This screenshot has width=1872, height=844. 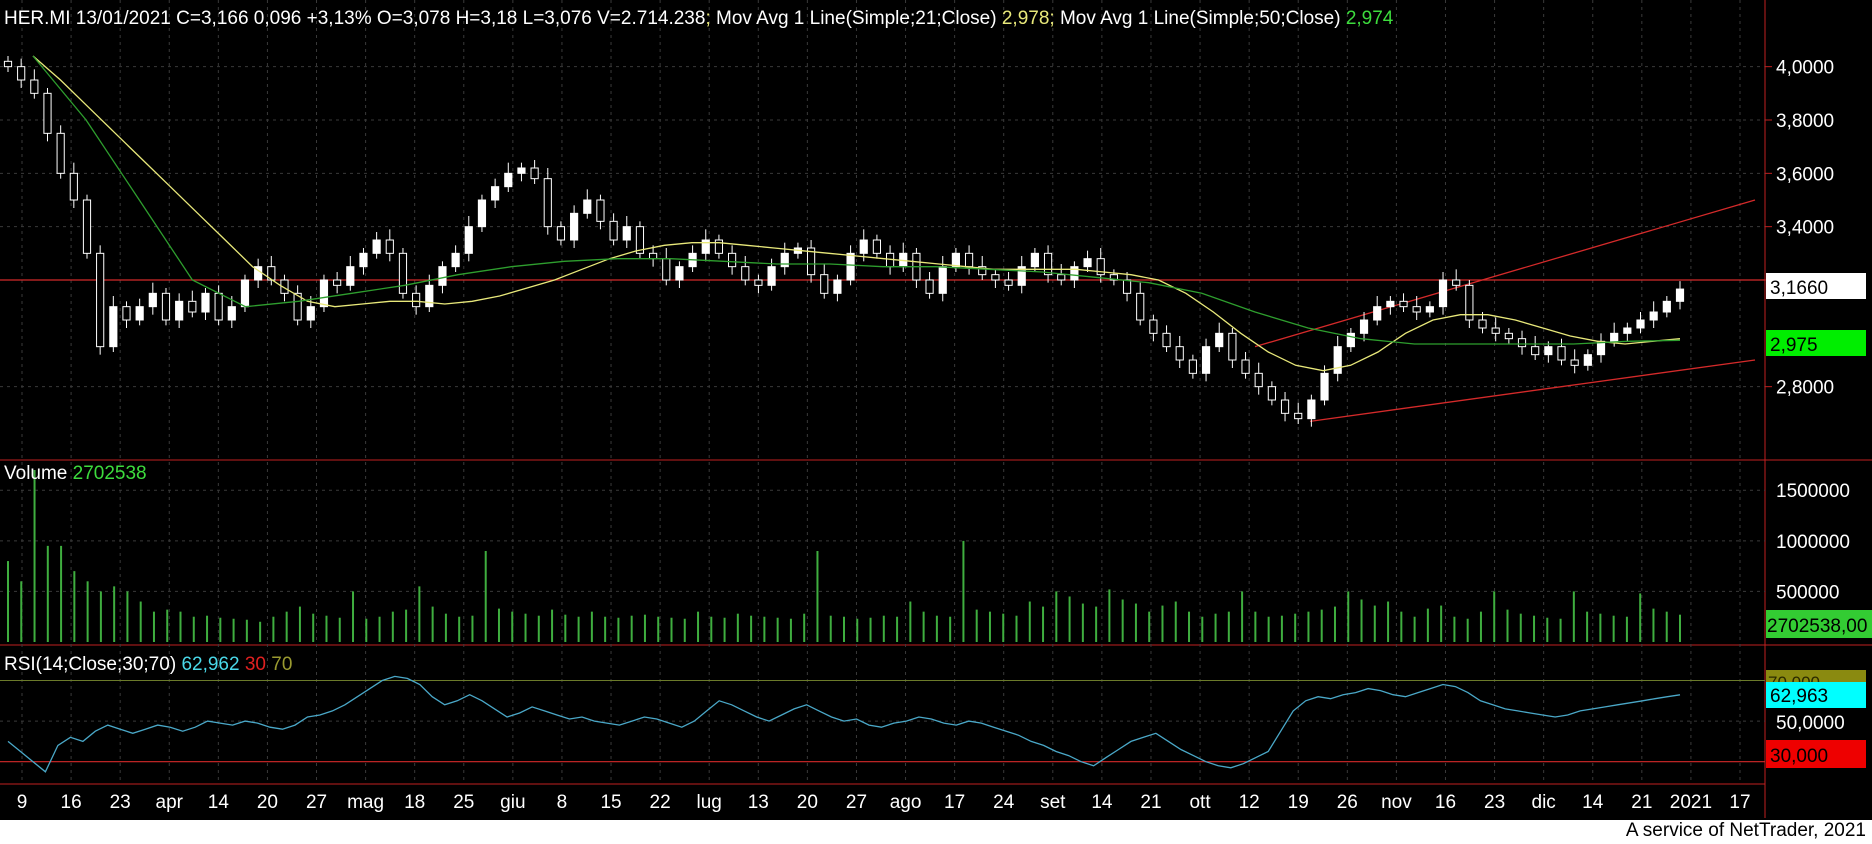 I want to click on x-tick-label: giu, so click(x=512, y=802).